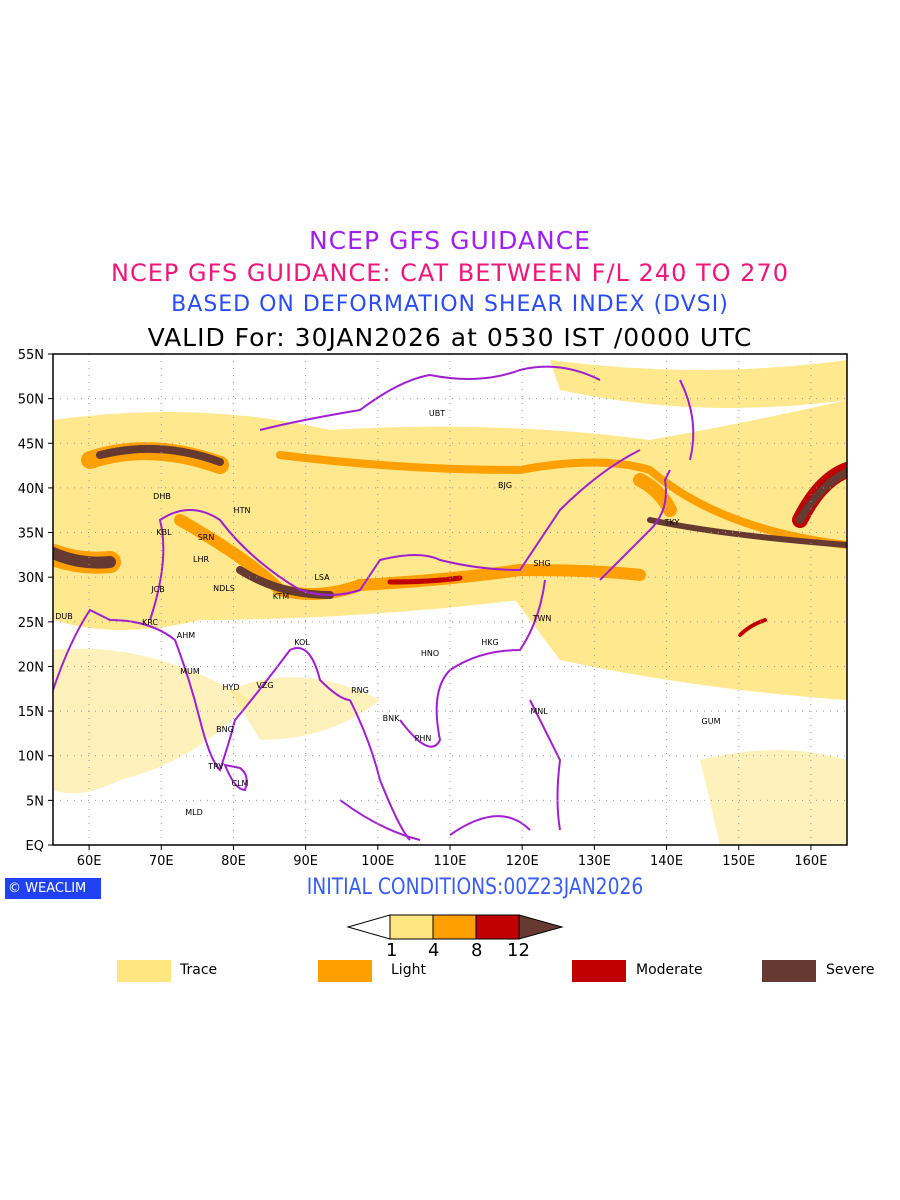 The height and width of the screenshot is (1200, 900). What do you see at coordinates (711, 721) in the screenshot?
I see `city-label-gum: GUM` at bounding box center [711, 721].